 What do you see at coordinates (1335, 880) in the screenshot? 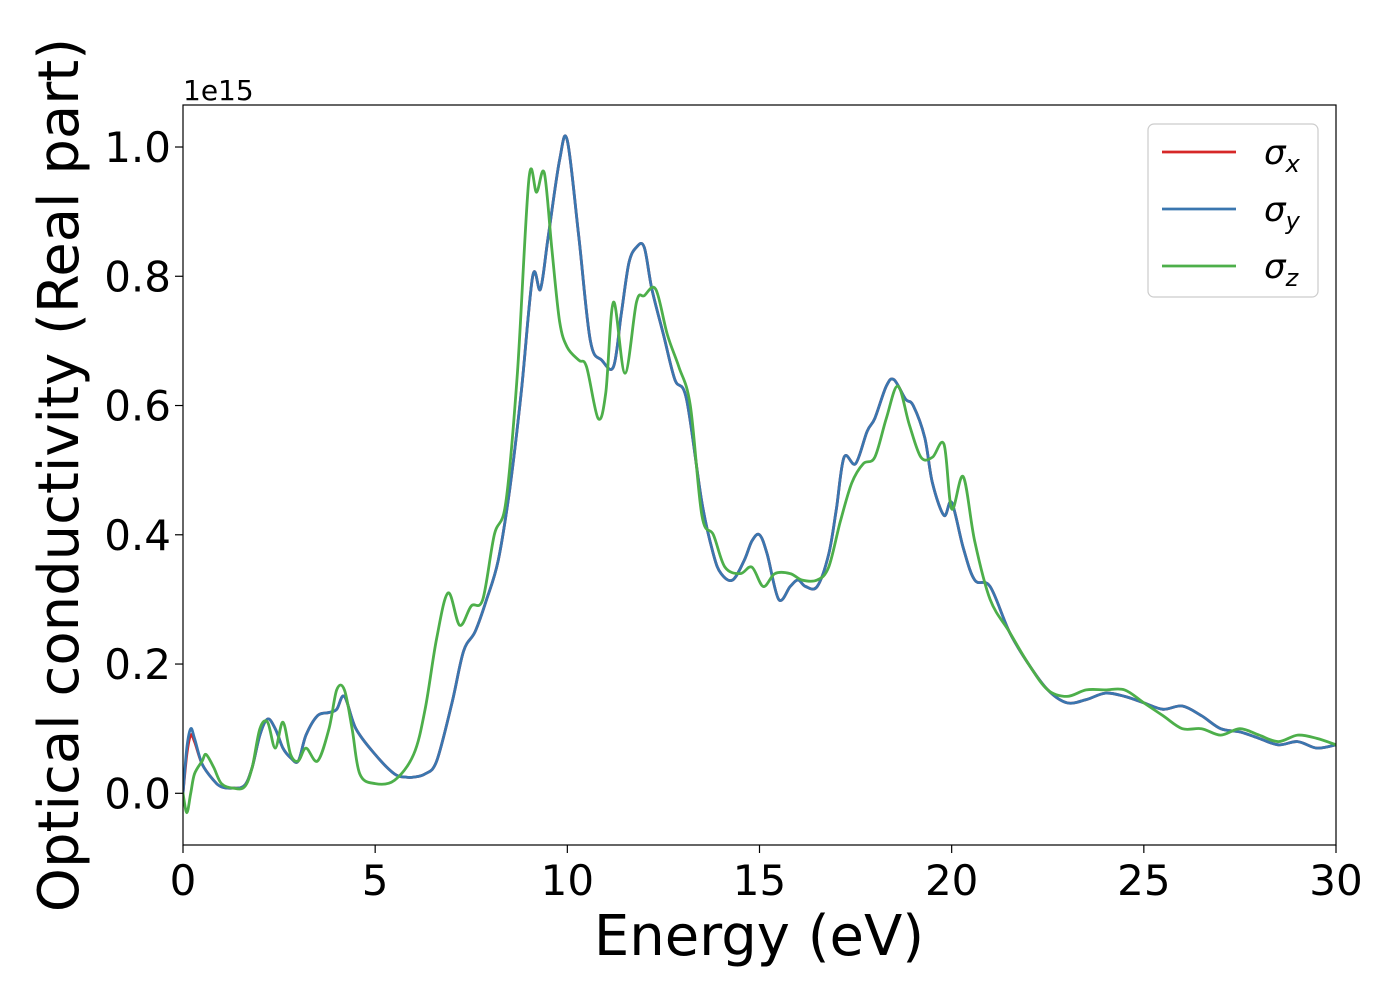
I see `x-tick-label: 30` at bounding box center [1335, 880].